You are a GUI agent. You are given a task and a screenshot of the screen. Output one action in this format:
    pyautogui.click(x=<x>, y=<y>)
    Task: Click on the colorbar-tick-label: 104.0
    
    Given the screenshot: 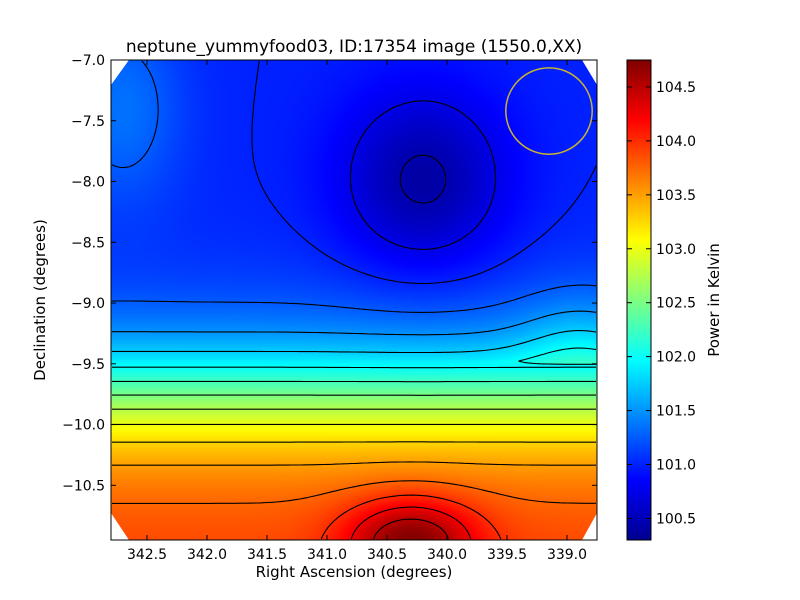 What is the action you would take?
    pyautogui.click(x=676, y=142)
    